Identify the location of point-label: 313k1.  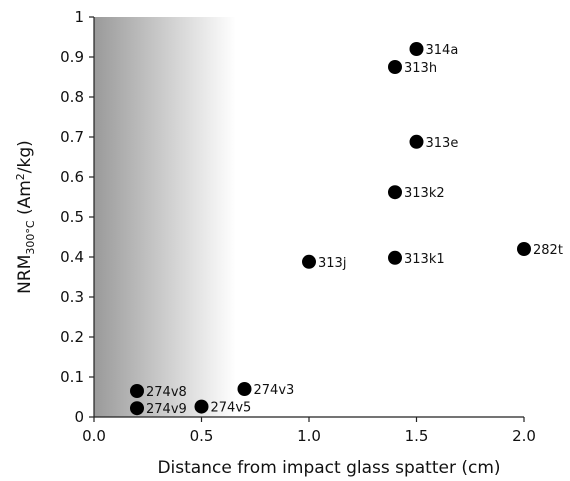
(424, 259).